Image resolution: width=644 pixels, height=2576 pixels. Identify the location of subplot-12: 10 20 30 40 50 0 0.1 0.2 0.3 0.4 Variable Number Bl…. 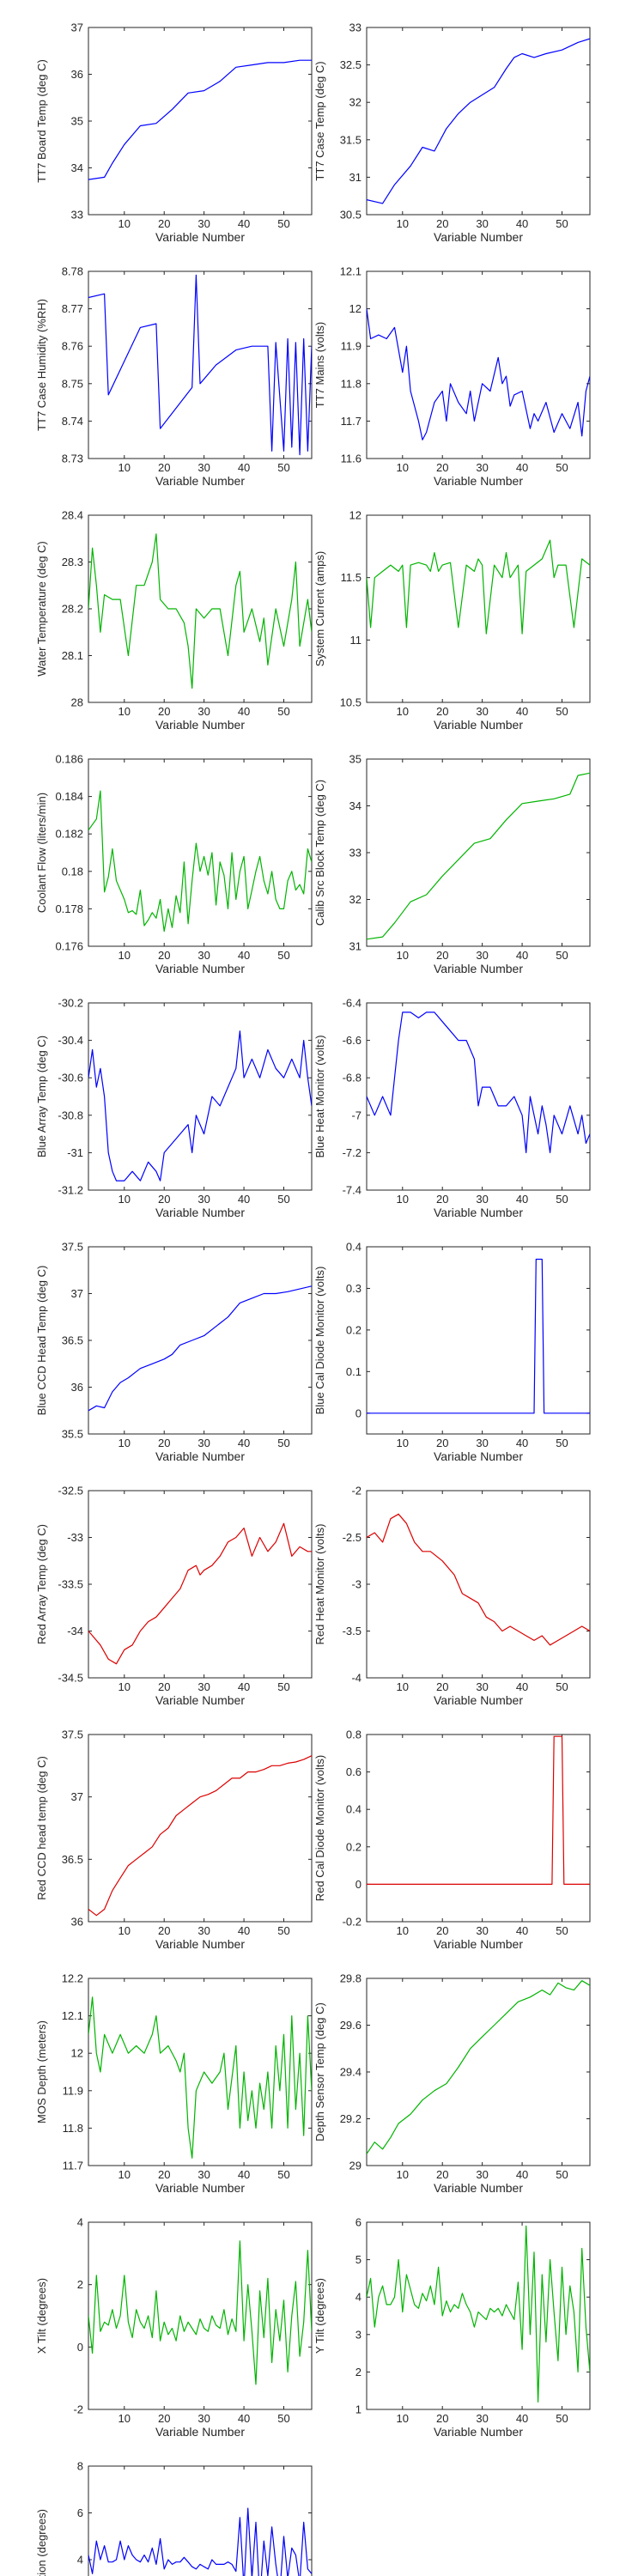
(452, 1352).